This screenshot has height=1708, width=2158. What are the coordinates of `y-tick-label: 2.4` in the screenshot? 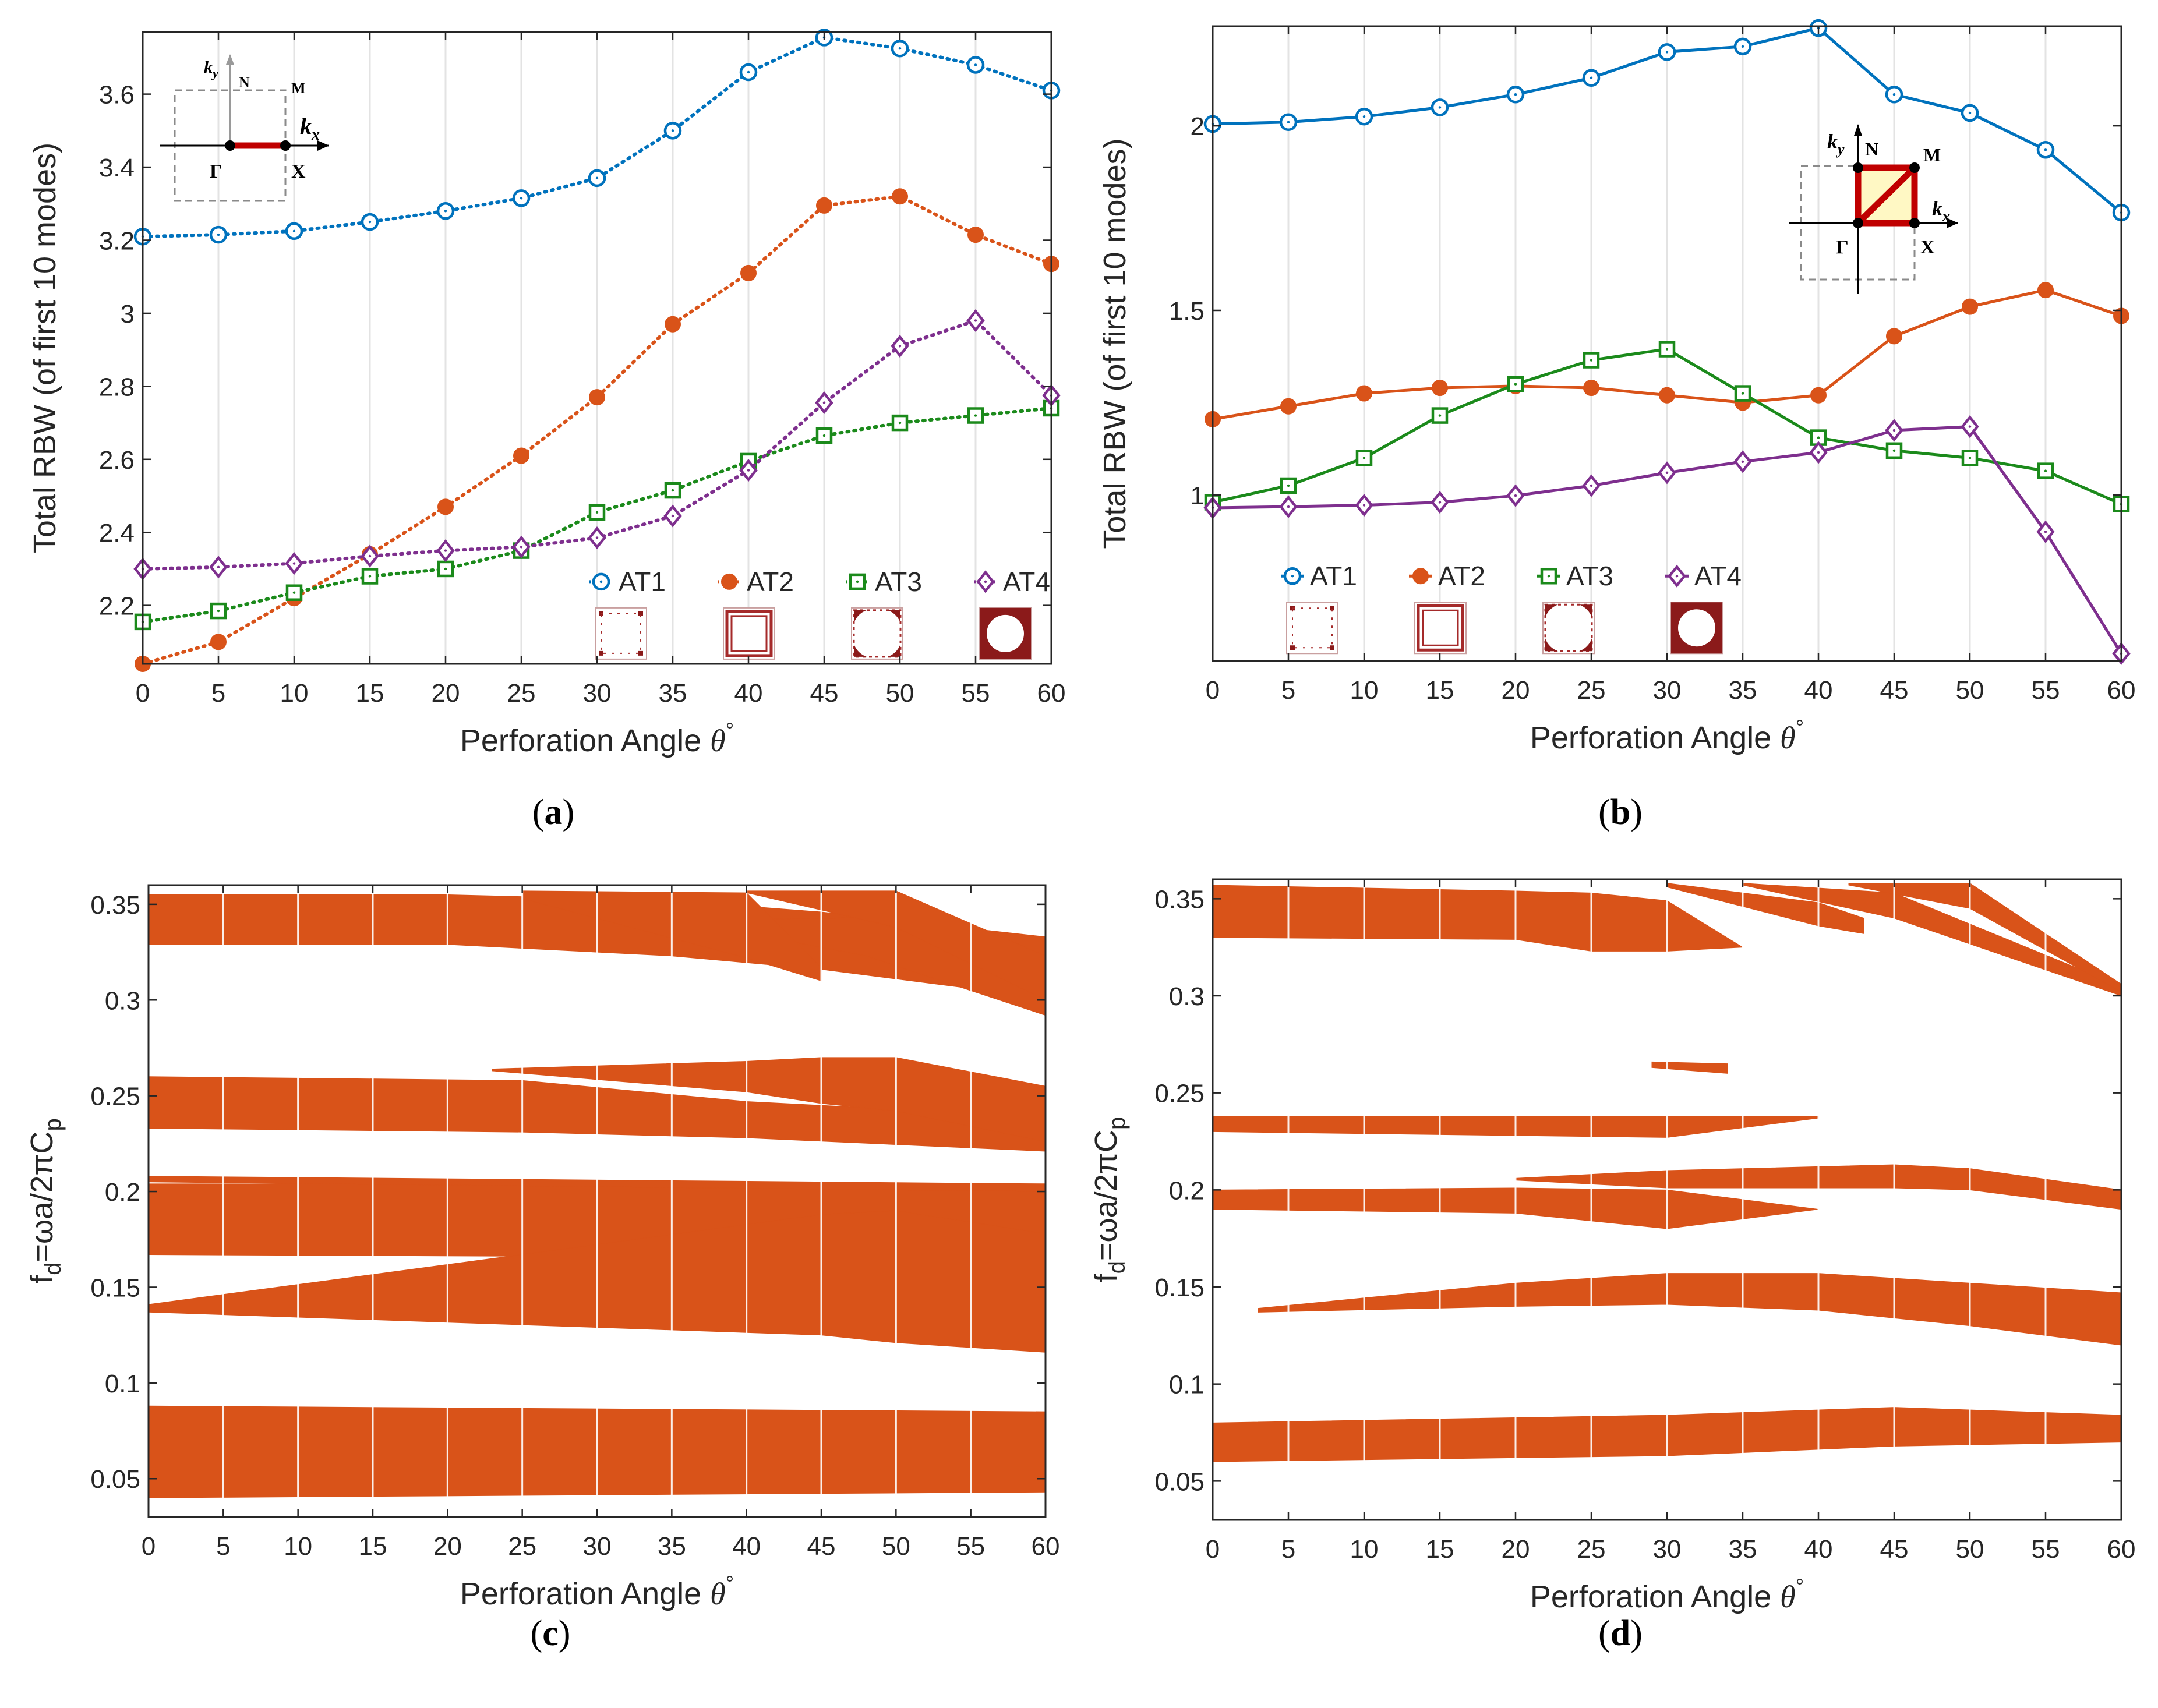 It's located at (117, 533).